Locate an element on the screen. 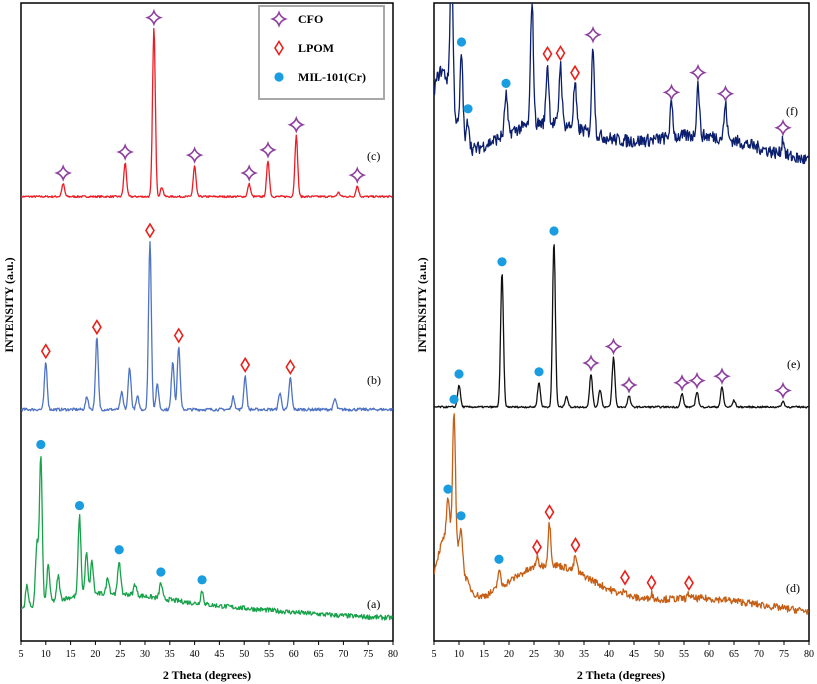 This screenshot has width=817, height=684. left-x-tick-label: 80 is located at coordinates (393, 654).